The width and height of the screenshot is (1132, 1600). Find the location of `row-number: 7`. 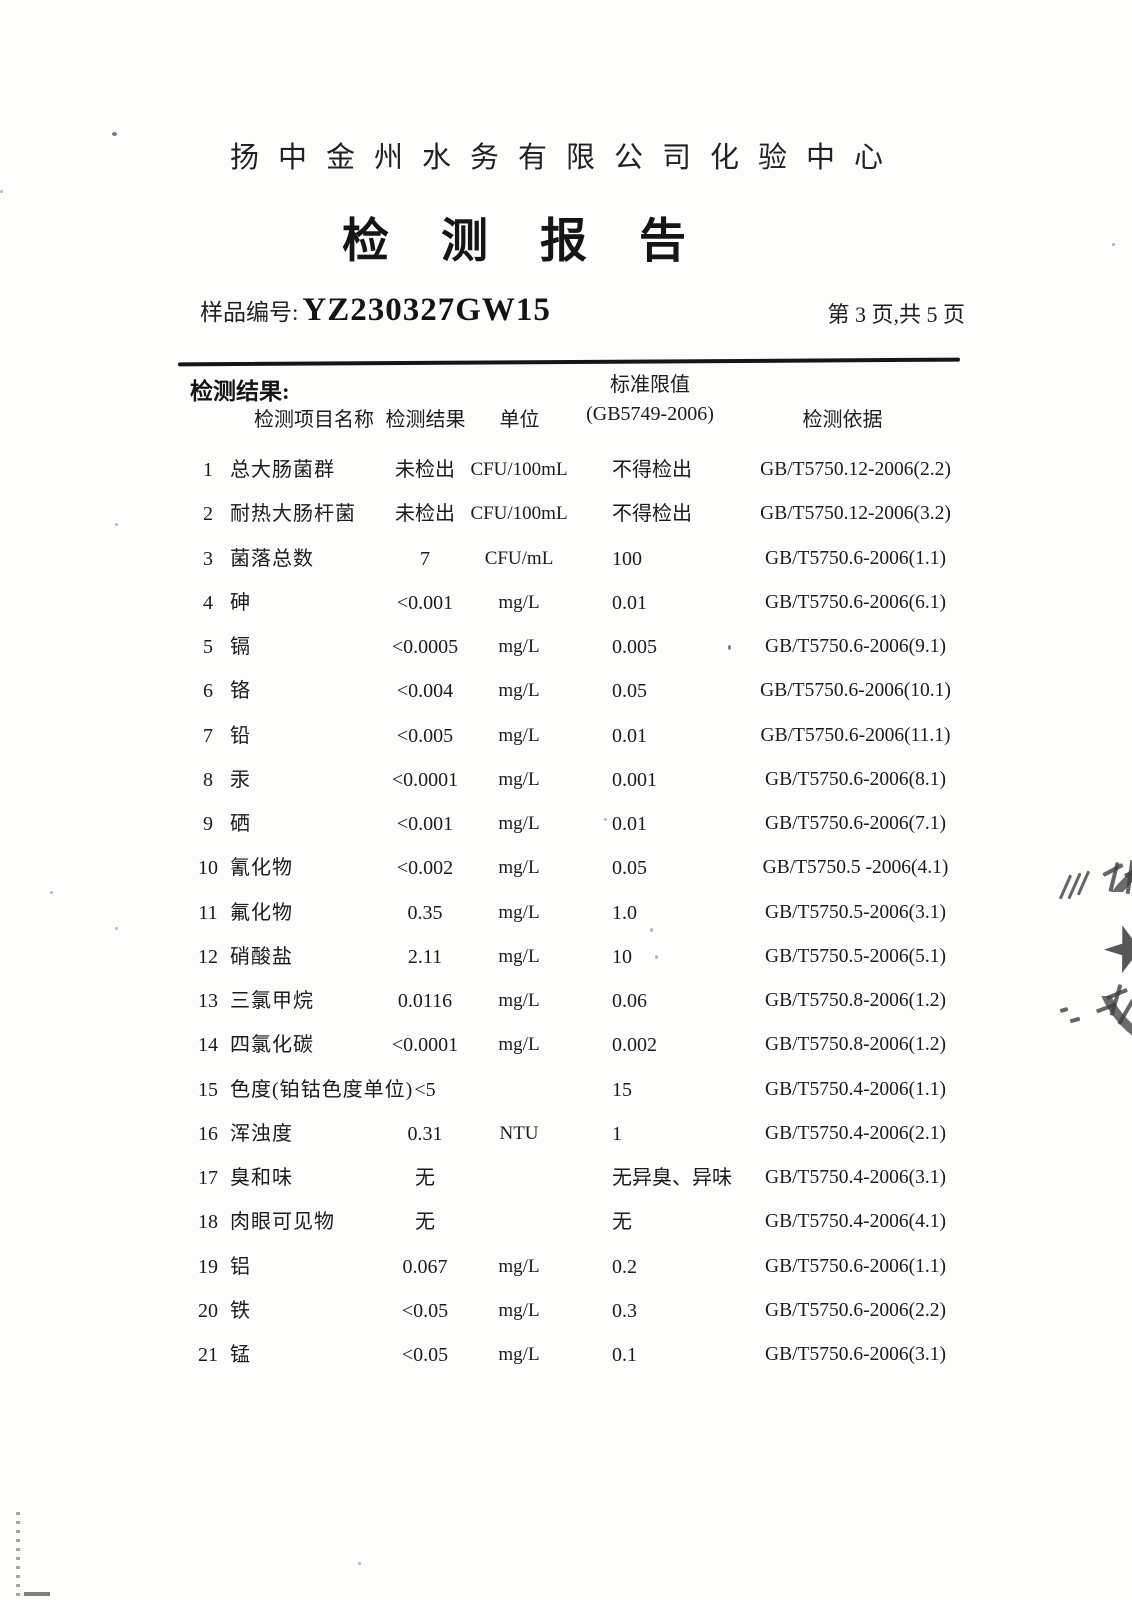

row-number: 7 is located at coordinates (208, 735).